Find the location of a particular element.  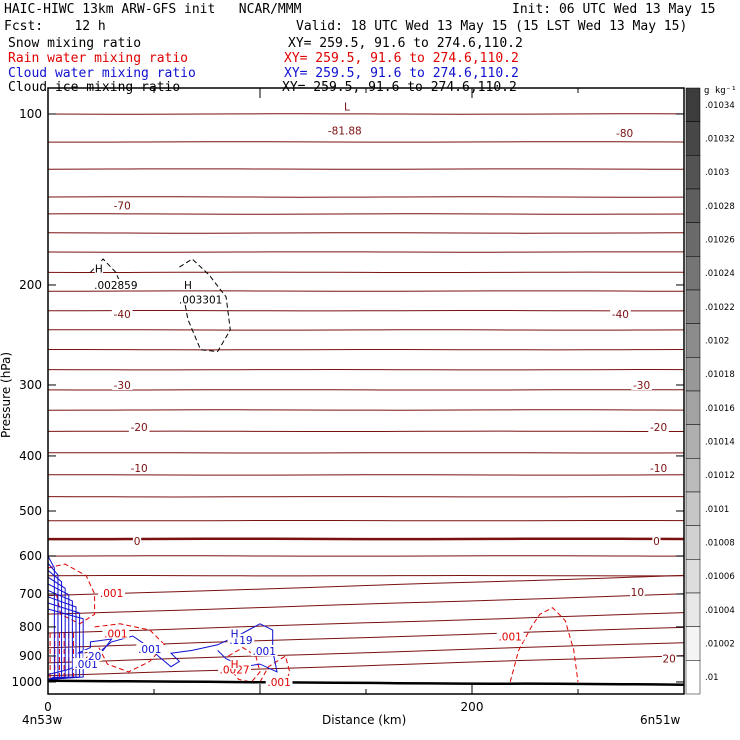

cloud-water-contour is located at coordinates (162, 649).